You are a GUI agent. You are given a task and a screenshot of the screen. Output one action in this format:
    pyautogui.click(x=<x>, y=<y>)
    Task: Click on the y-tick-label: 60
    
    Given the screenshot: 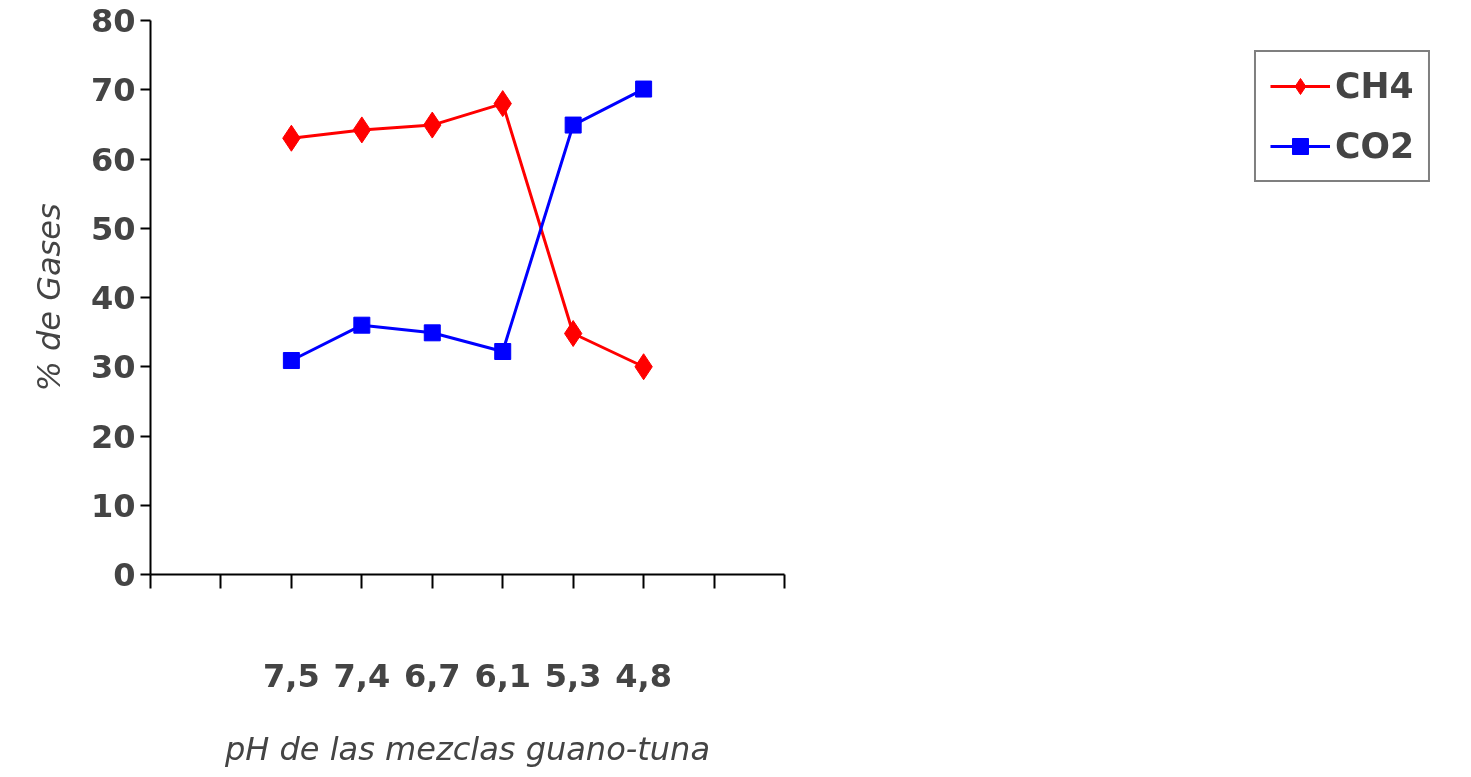 What is the action you would take?
    pyautogui.click(x=113, y=159)
    